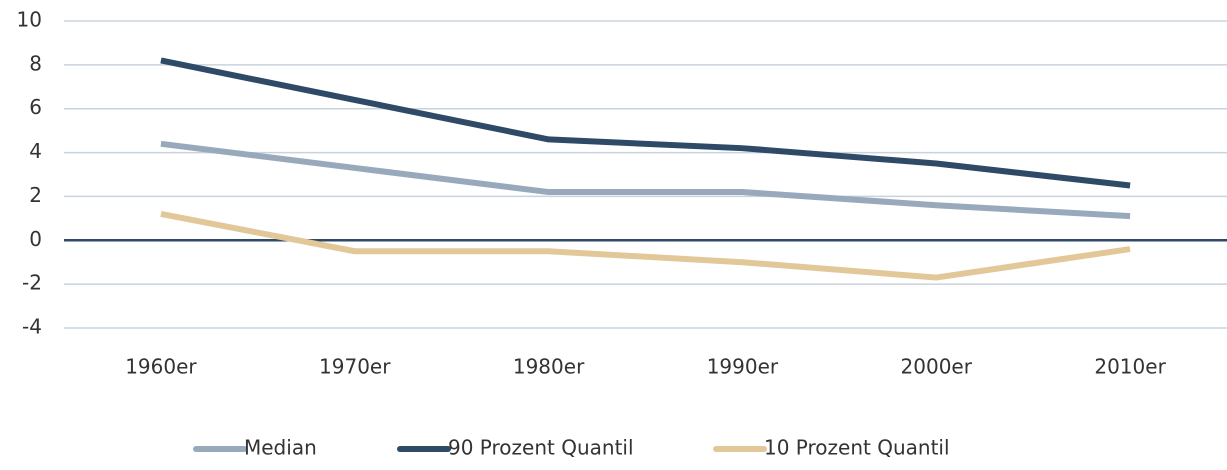  What do you see at coordinates (161, 367) in the screenshot?
I see `x-tick-label: 1960er` at bounding box center [161, 367].